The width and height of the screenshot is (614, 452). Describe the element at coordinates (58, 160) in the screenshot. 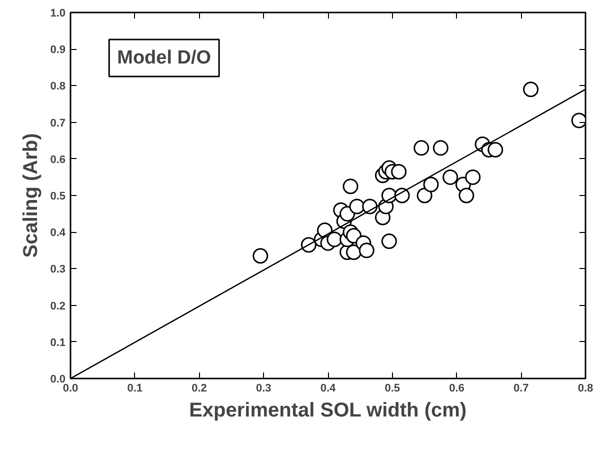

I see `y-tick-label: 0.6` at that location.